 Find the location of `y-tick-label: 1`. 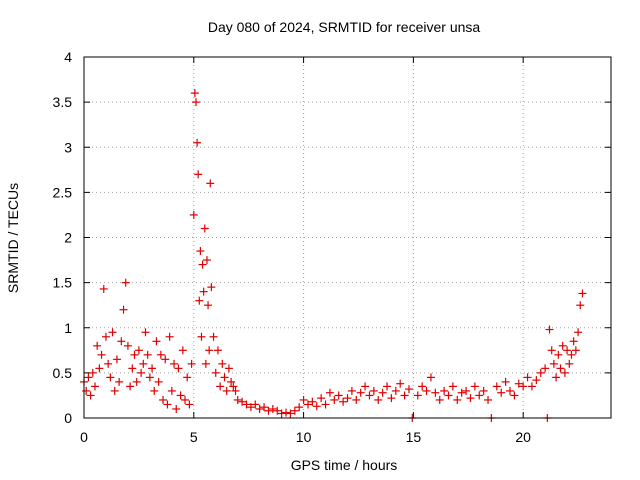

y-tick-label: 1 is located at coordinates (68, 328).